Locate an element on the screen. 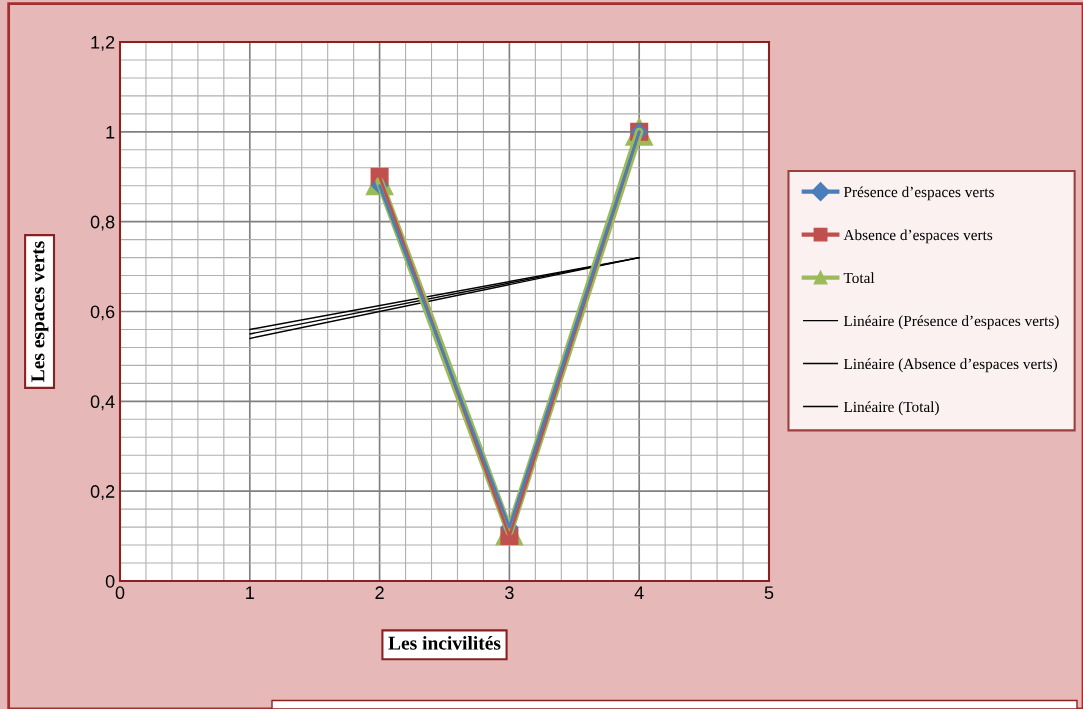 The image size is (1083, 709). legend-label: Linéaire (Présence d’espaces verts) is located at coordinates (951, 322).